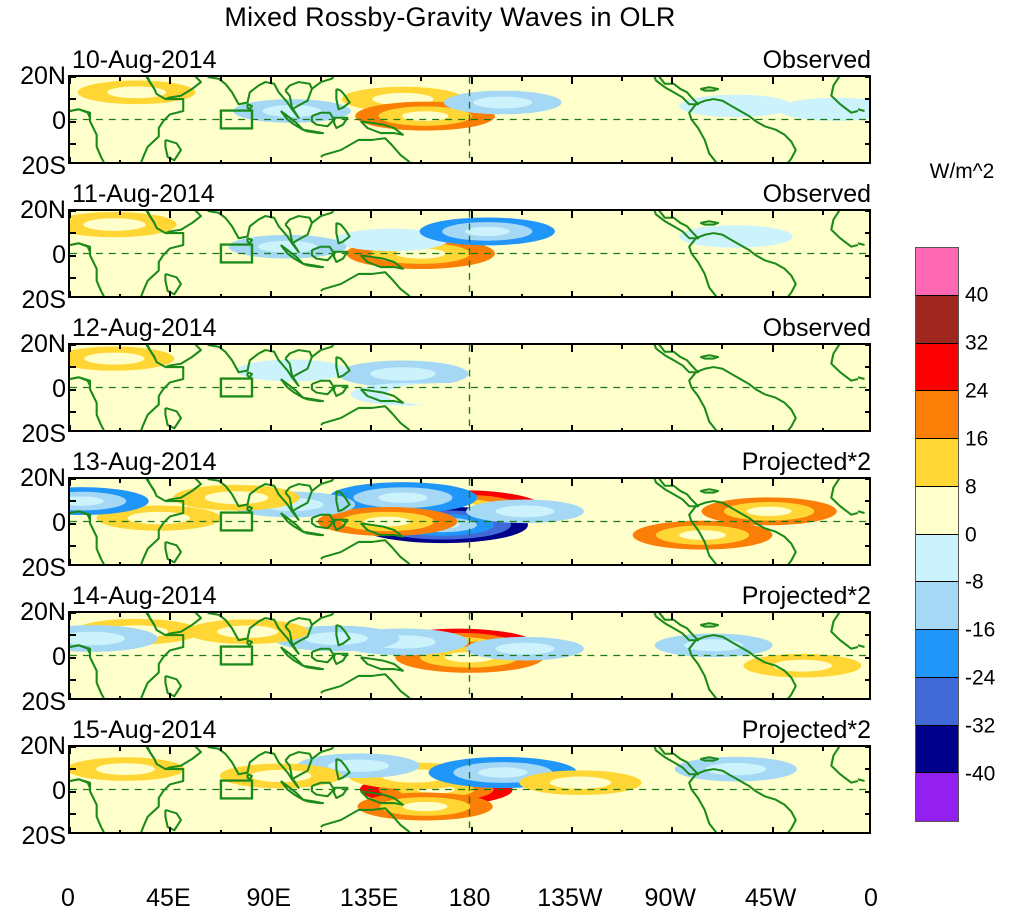 The width and height of the screenshot is (1021, 922). I want to click on panel-type-label: Projected*2, so click(806, 462).